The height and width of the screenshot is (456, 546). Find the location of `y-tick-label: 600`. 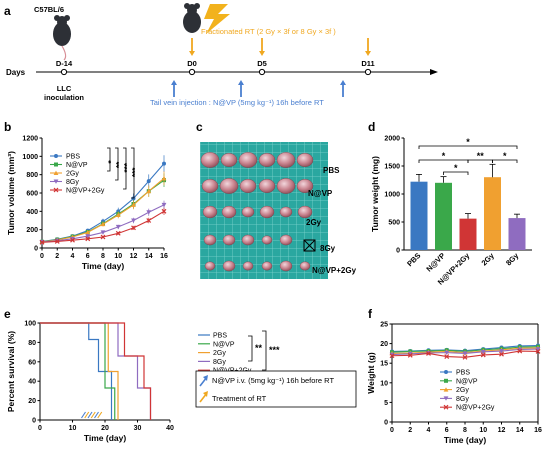

y-tick-label: 600 is located at coordinates (32, 194).